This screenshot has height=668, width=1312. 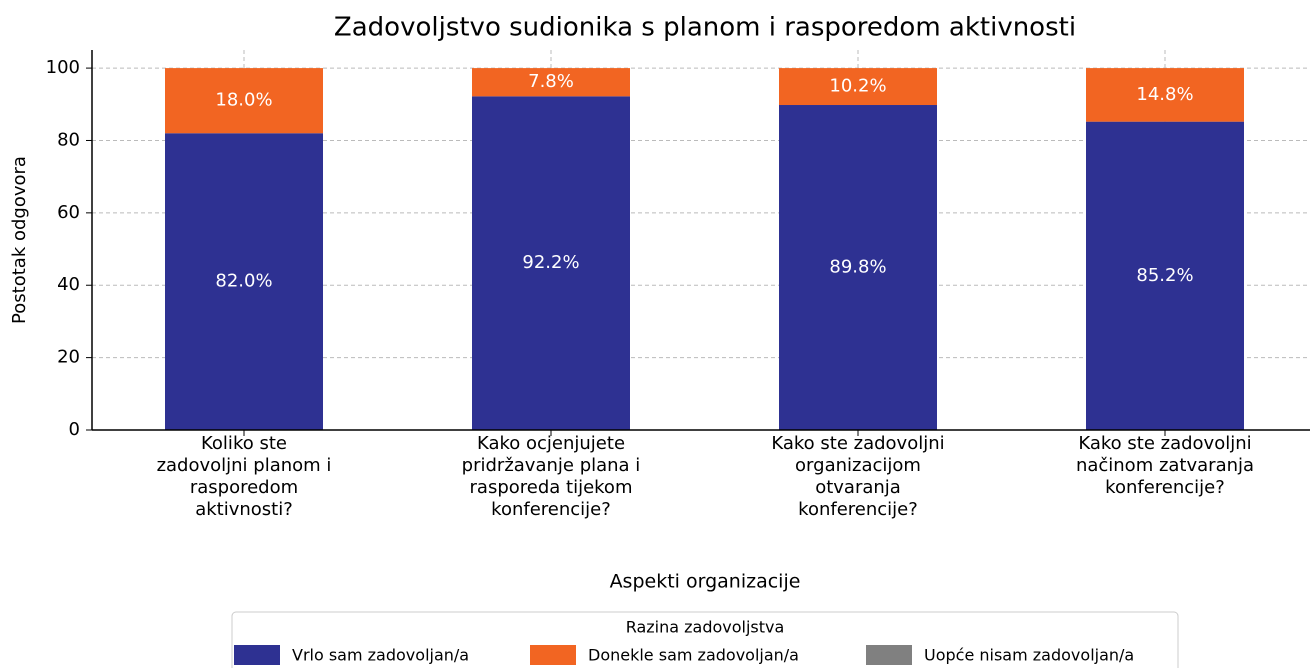 I want to click on value-label: 89.8%, so click(x=857, y=267).